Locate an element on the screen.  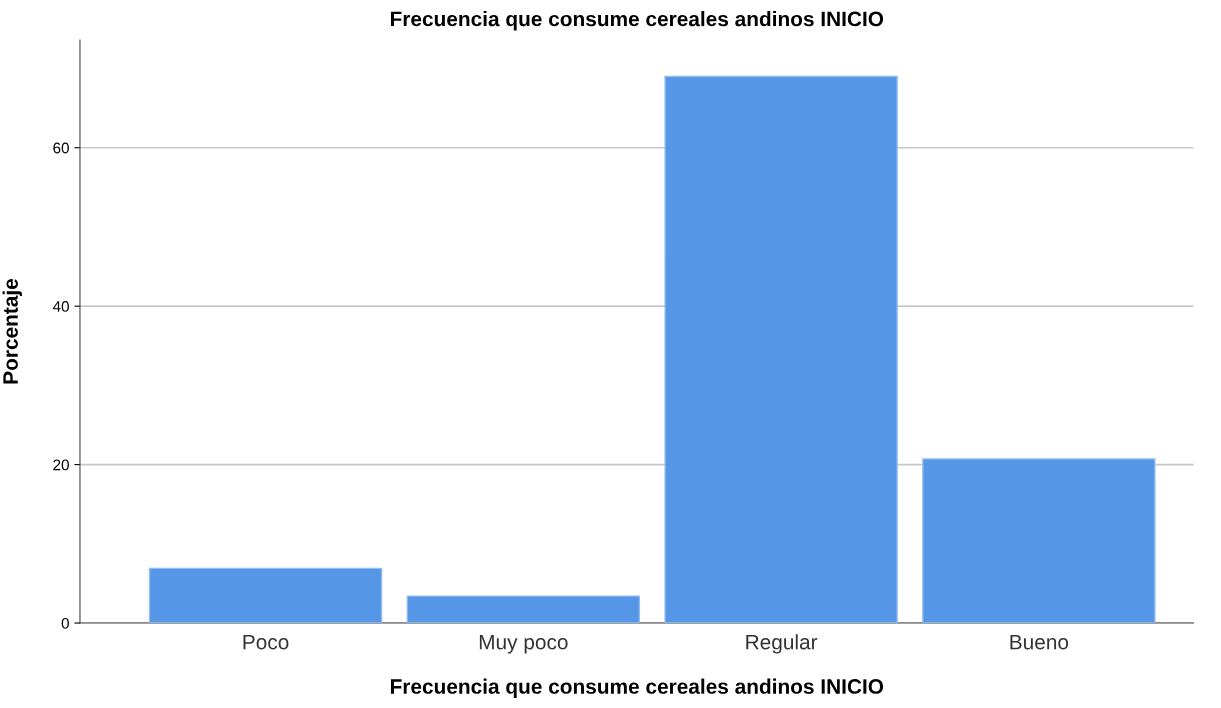
y-tick-label: 40 is located at coordinates (60, 306).